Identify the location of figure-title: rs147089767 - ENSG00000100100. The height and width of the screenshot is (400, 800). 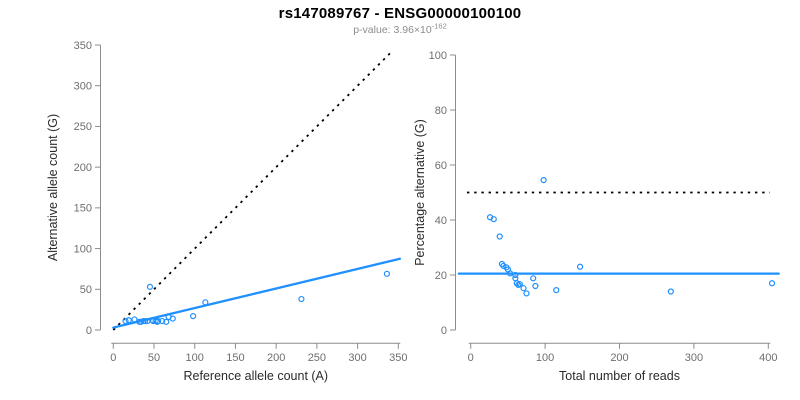
(400, 13).